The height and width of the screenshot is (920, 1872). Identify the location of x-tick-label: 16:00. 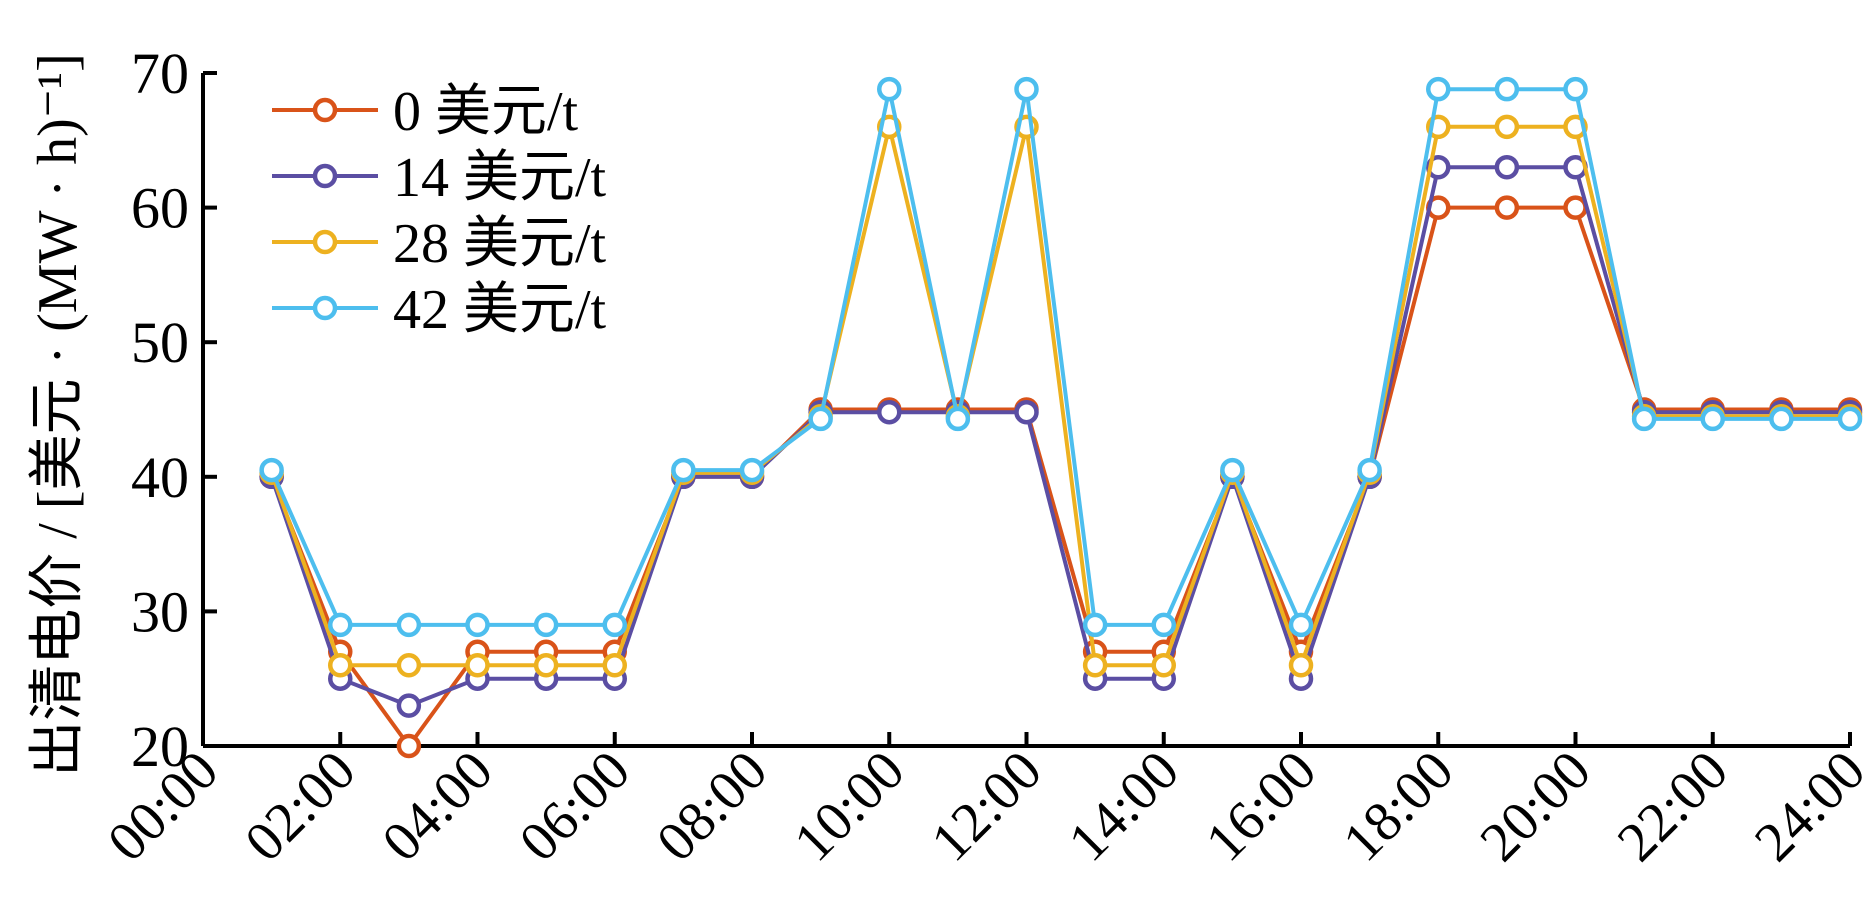
(1261, 806).